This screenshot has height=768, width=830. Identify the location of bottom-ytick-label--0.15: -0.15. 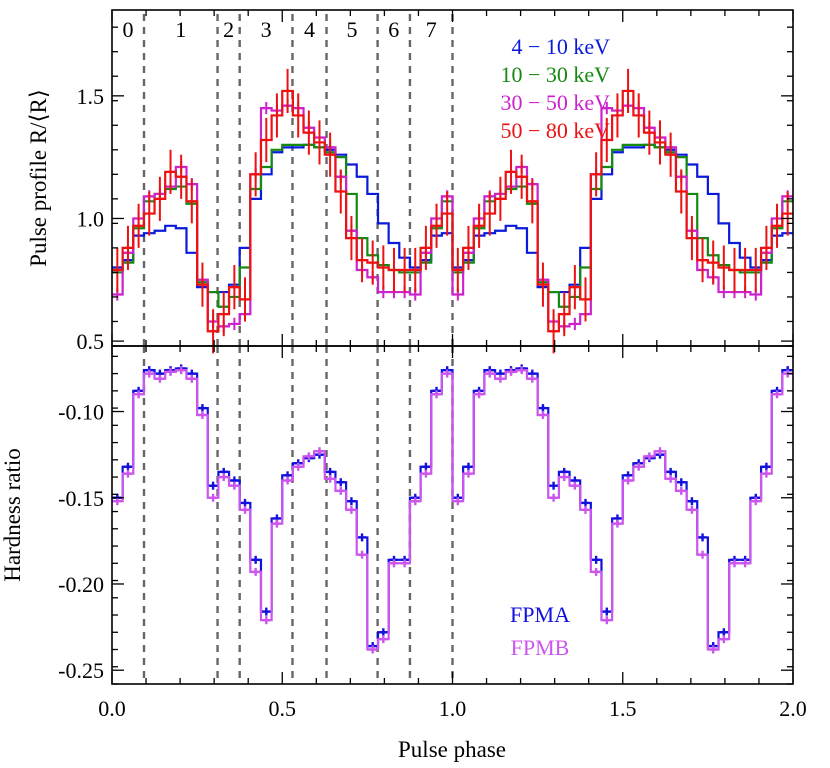
(81, 498).